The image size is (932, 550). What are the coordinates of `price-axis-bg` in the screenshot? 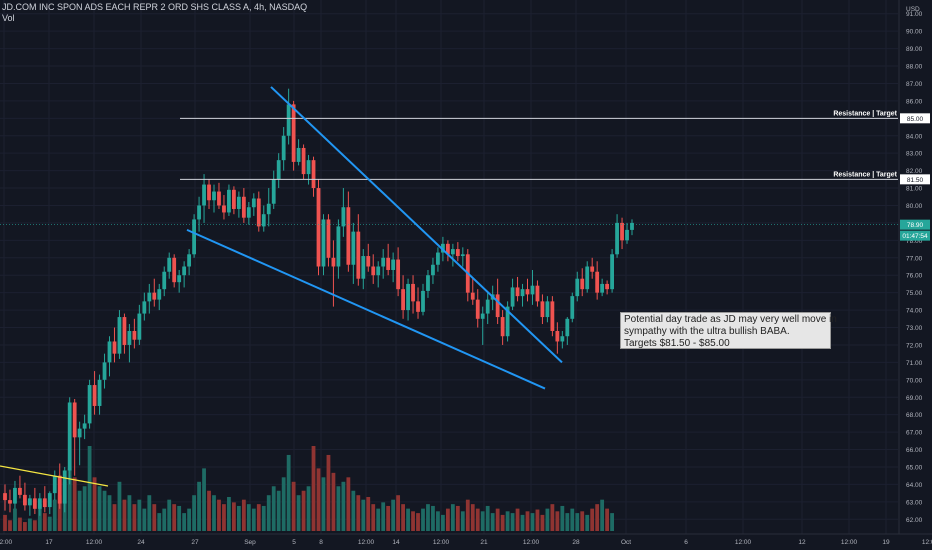 It's located at (915, 275).